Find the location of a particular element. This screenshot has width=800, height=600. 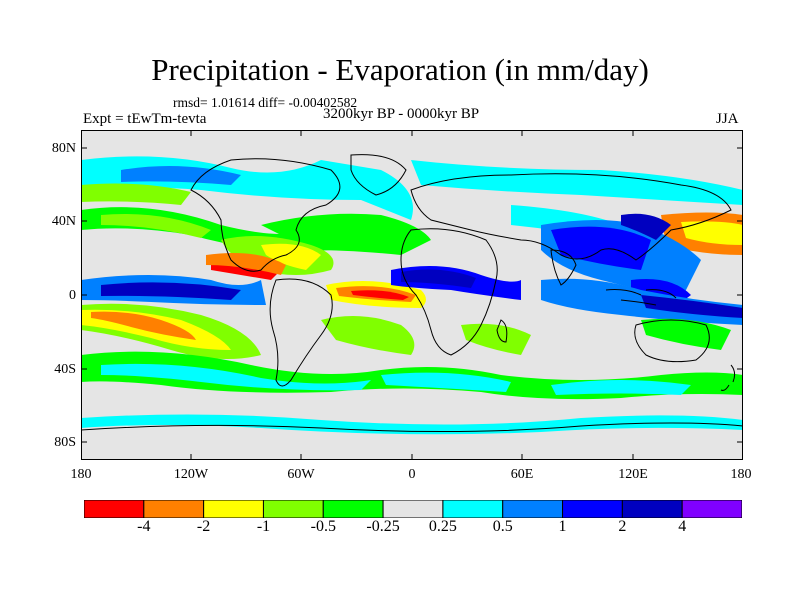

lat-label-80n: 80N is located at coordinates (63, 148).